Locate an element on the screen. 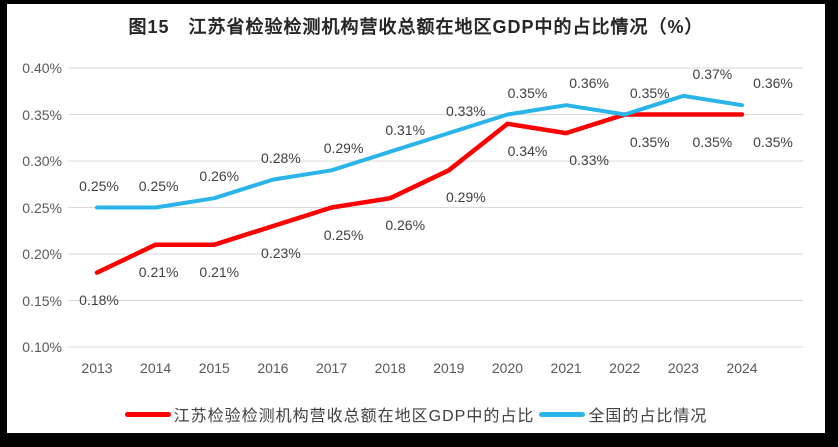 The height and width of the screenshot is (447, 838). x-axis-tick-label: 2023 is located at coordinates (683, 368).